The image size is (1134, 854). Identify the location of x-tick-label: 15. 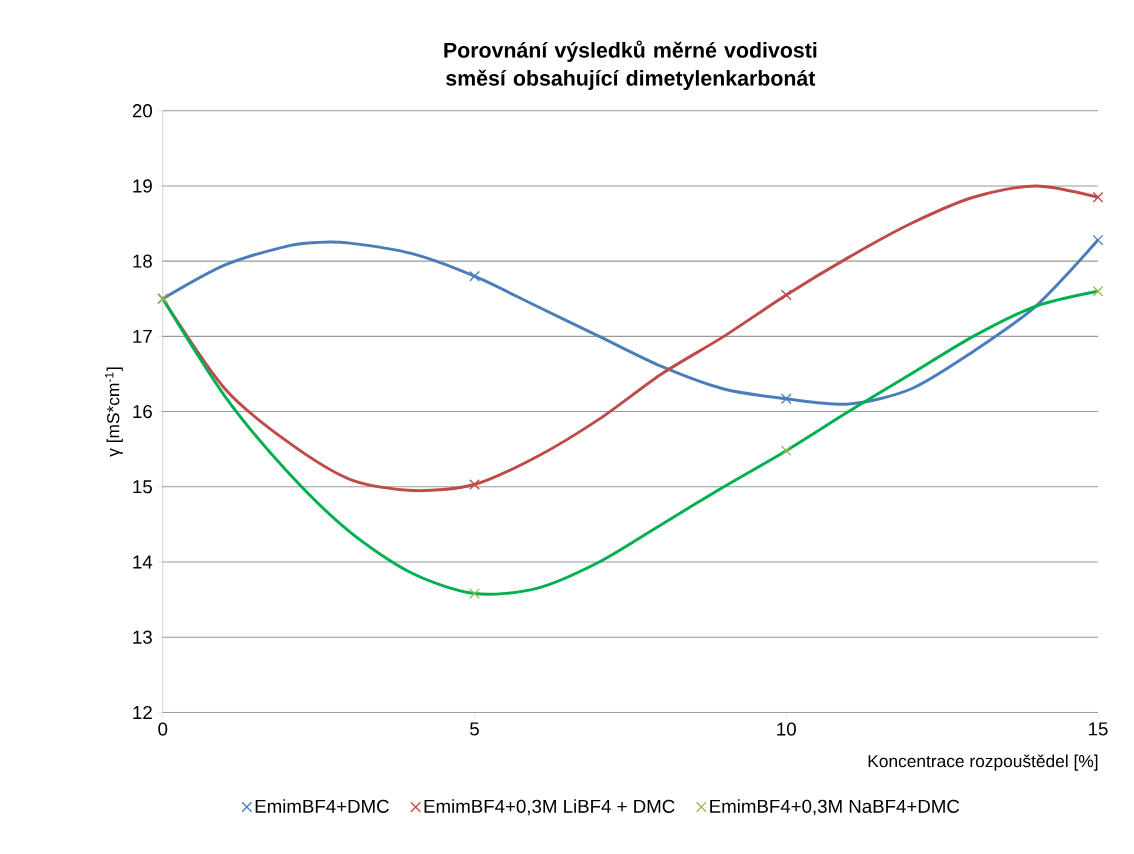
(1098, 729).